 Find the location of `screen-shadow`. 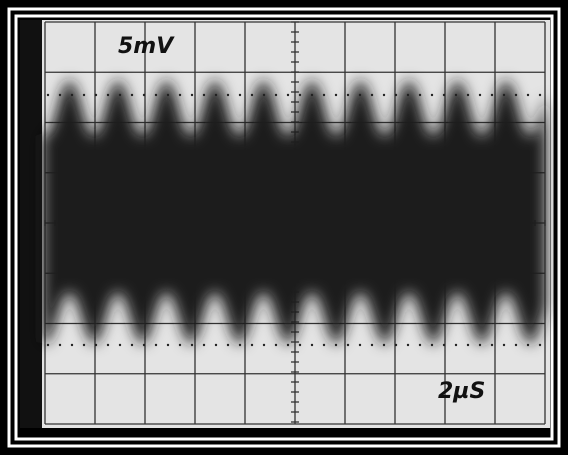

screen-shadow is located at coordinates (31, 224).